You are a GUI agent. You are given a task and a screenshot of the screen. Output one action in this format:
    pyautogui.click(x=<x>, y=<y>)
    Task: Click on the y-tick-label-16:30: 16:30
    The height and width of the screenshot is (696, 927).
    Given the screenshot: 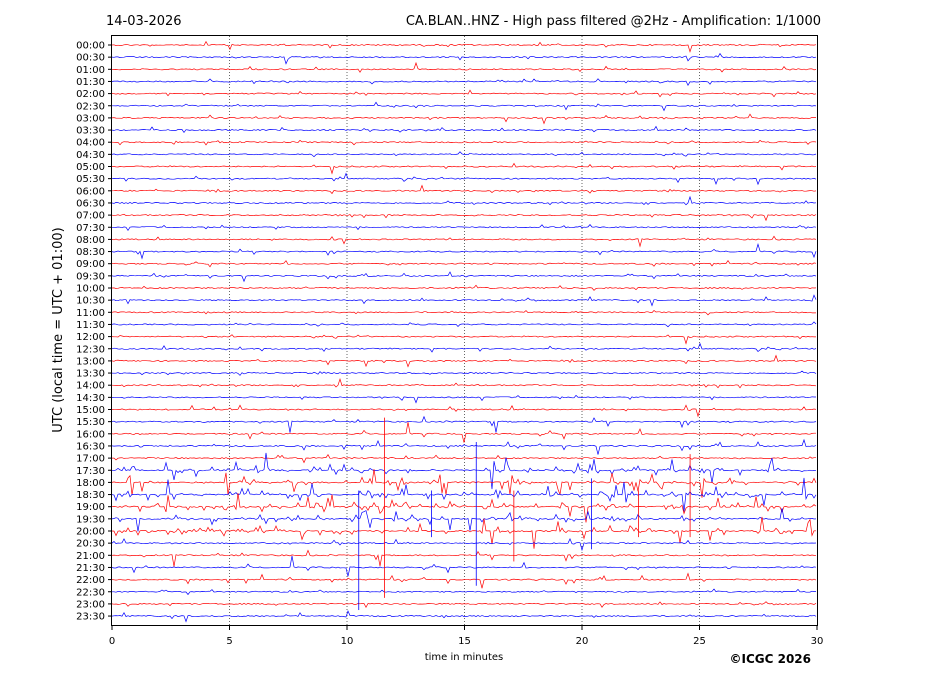 What is the action you would take?
    pyautogui.click(x=90, y=446)
    